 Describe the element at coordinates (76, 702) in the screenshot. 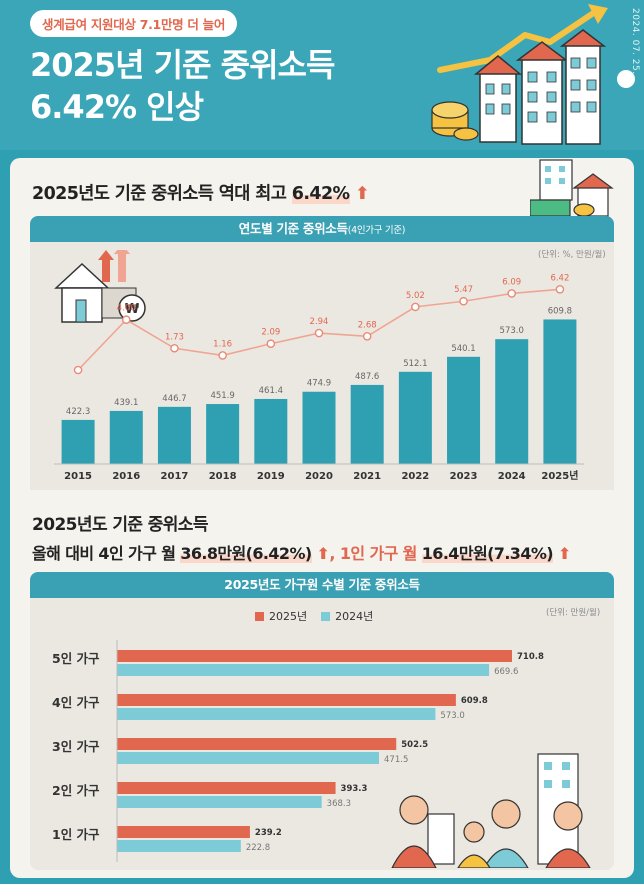

I see `category-label-1: 4인 가구` at that location.